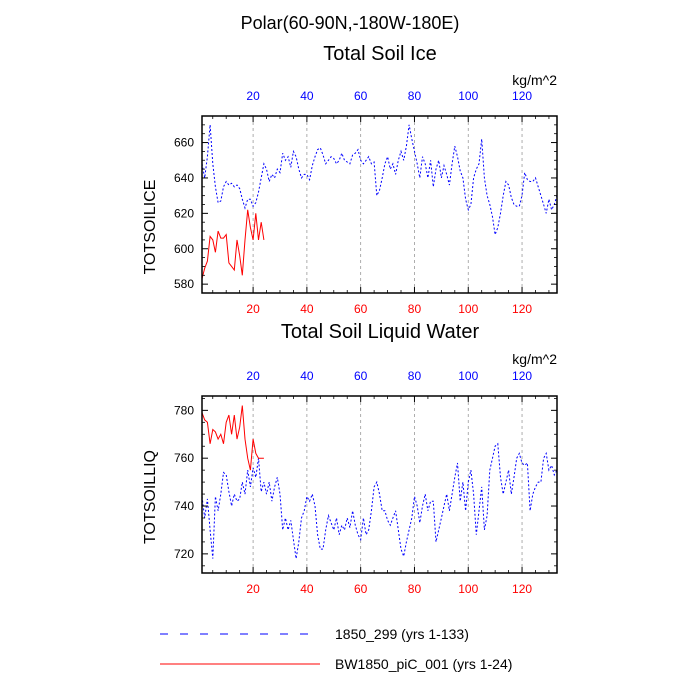 The image size is (700, 700). Describe the element at coordinates (184, 458) in the screenshot. I see `y-tick-label: 760` at that location.